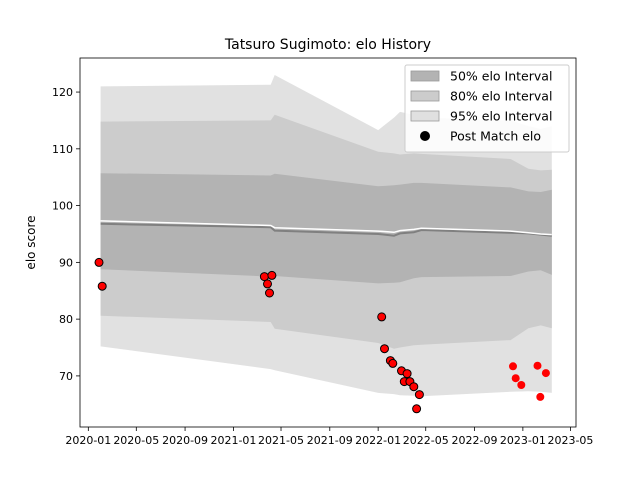  Describe the element at coordinates (501, 76) in the screenshot. I see `legend-label: 50% elo Interval` at that location.